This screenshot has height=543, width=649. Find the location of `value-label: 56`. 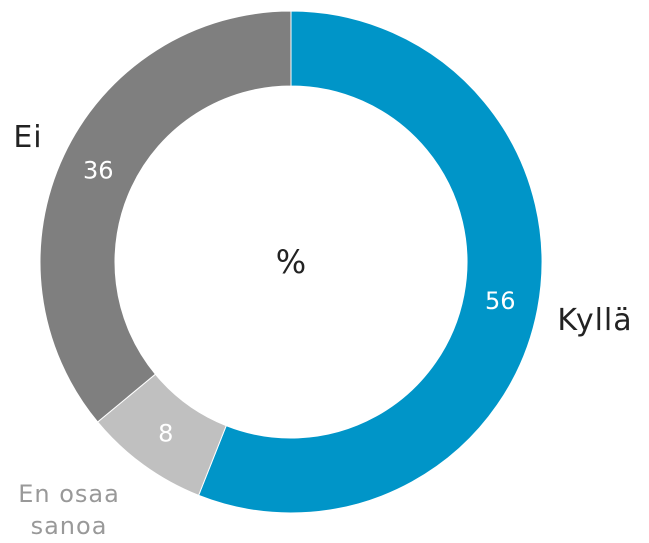

value-label: 56 is located at coordinates (500, 301).